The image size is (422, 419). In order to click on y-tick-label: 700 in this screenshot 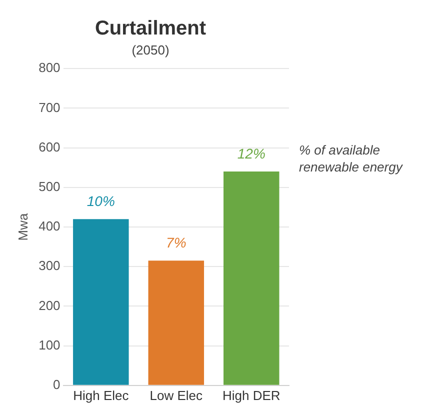, I will do `click(49, 107)`.